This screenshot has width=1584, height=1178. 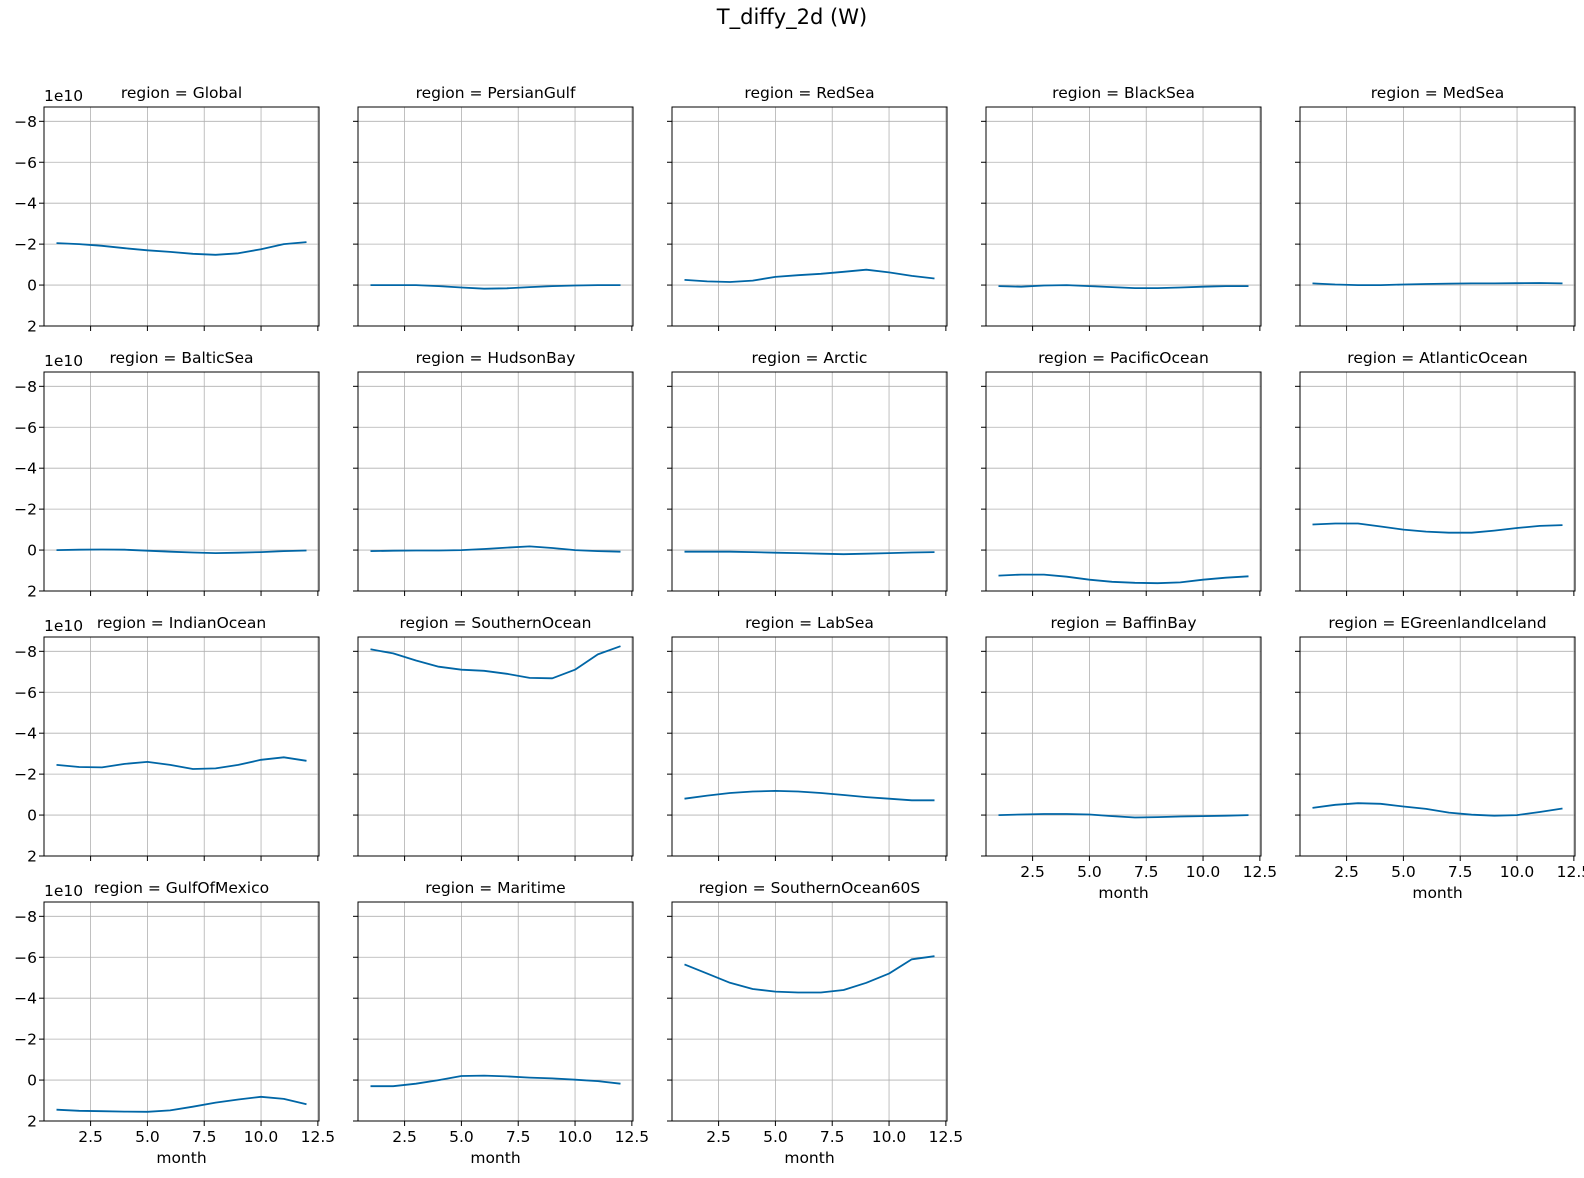 I want to click on panel-5: region = MedSea, so click(x=1435, y=207).